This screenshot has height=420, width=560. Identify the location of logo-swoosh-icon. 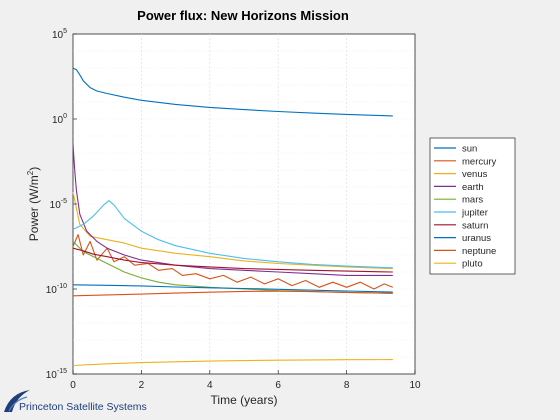
(17, 401).